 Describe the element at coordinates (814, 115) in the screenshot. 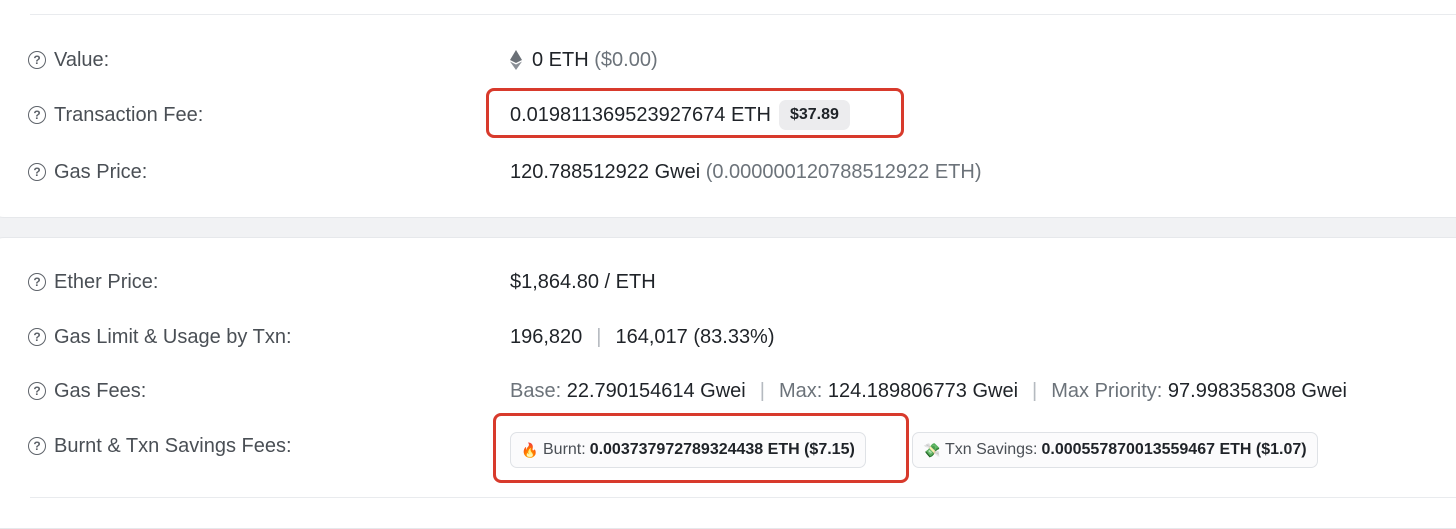

I see `usd-value-chip: $37.89` at that location.